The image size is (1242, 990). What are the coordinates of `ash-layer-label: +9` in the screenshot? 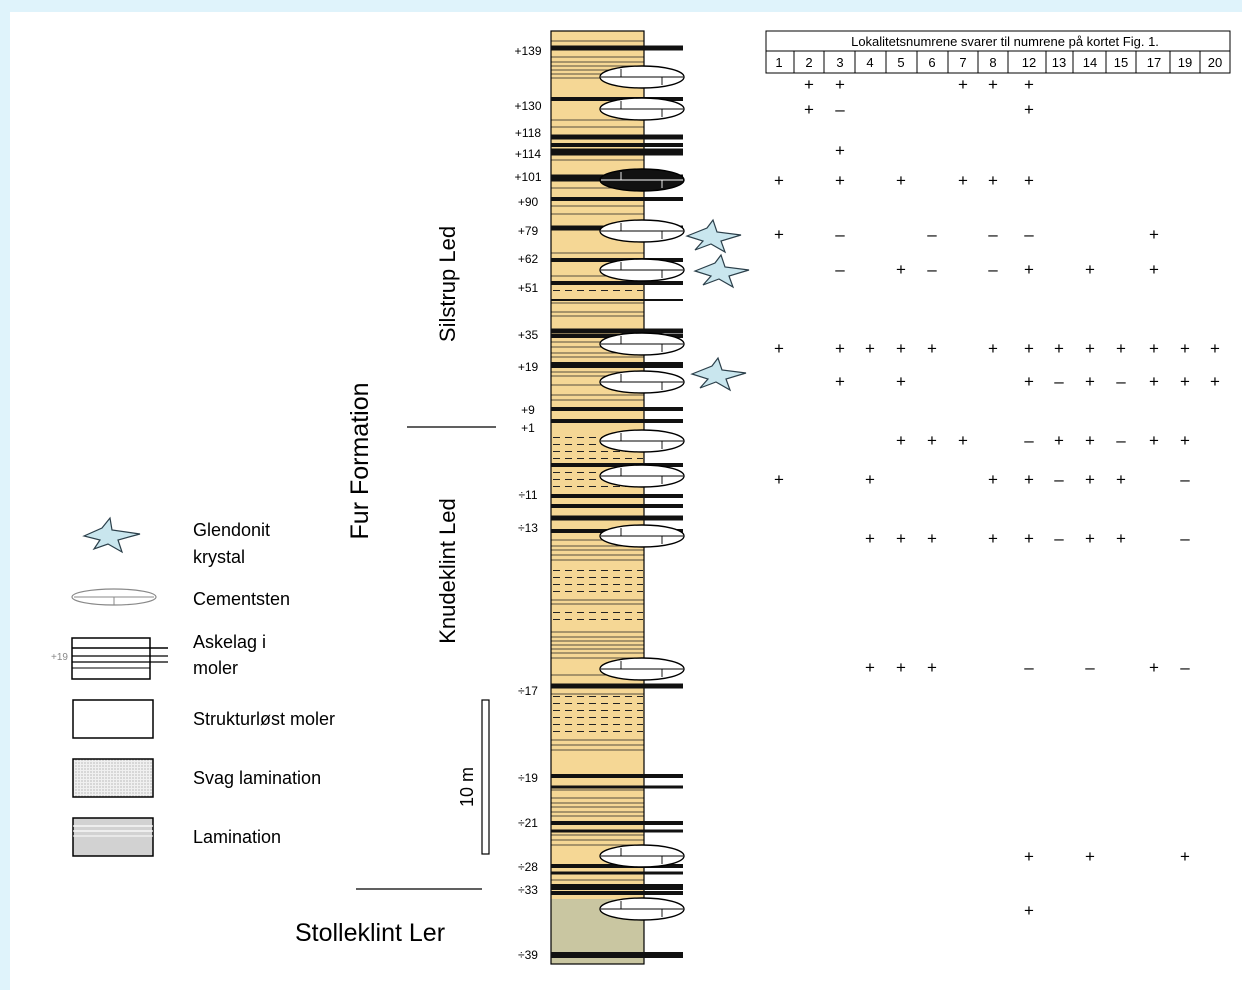 It's located at (528, 410).